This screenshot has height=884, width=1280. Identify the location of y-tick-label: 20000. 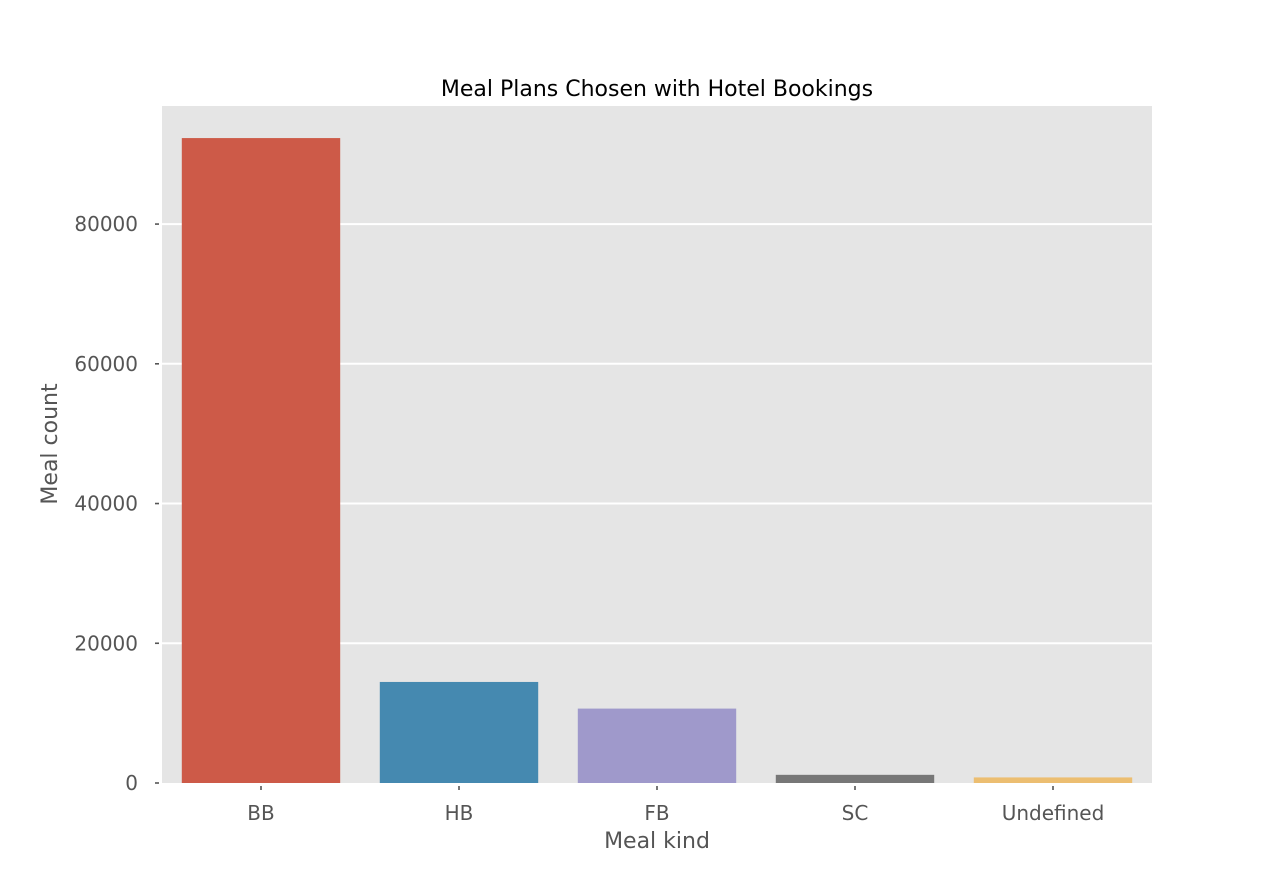
(106, 643).